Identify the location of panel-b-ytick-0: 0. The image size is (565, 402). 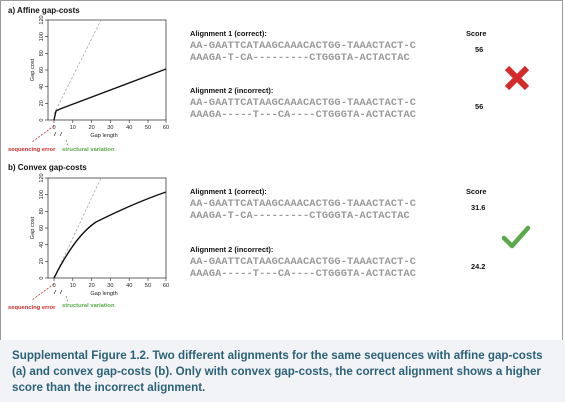
(42, 277).